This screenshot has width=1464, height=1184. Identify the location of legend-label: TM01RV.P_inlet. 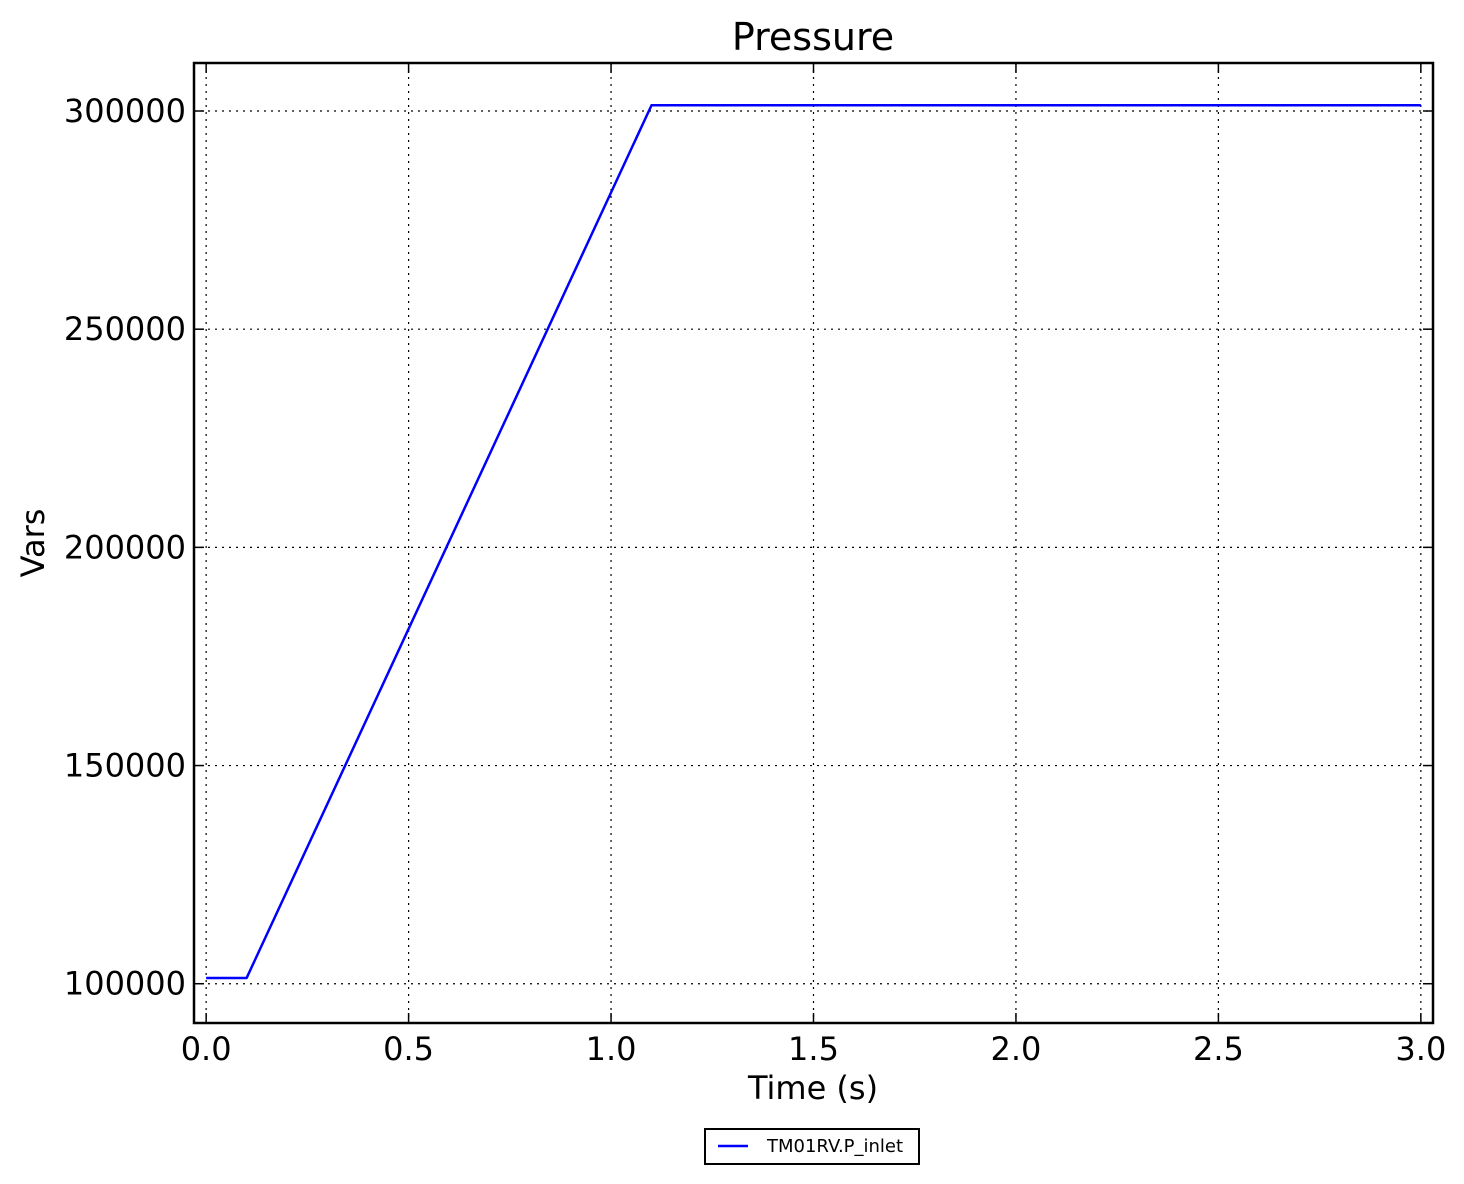
(834, 1146).